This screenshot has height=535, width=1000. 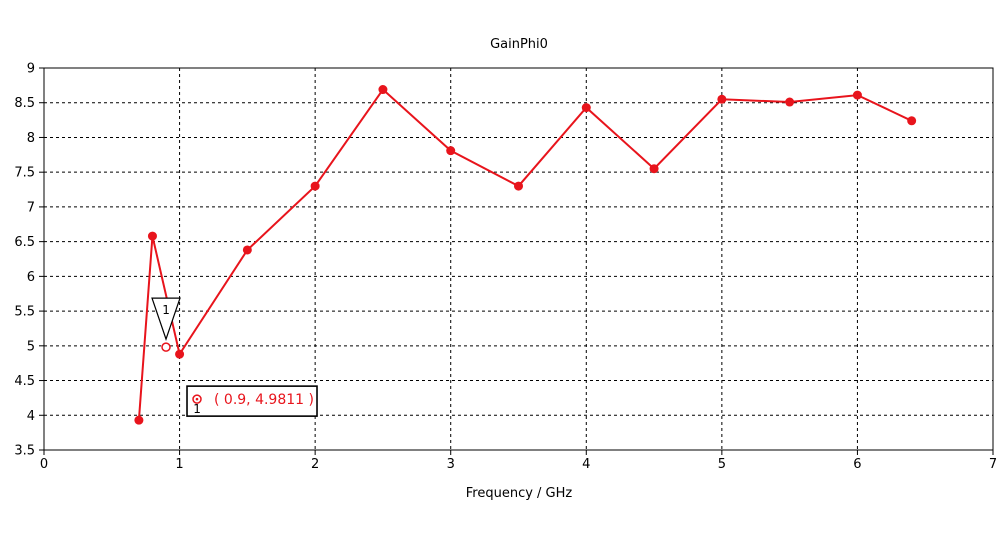 What do you see at coordinates (179, 464) in the screenshot?
I see `x-tick-label: 1` at bounding box center [179, 464].